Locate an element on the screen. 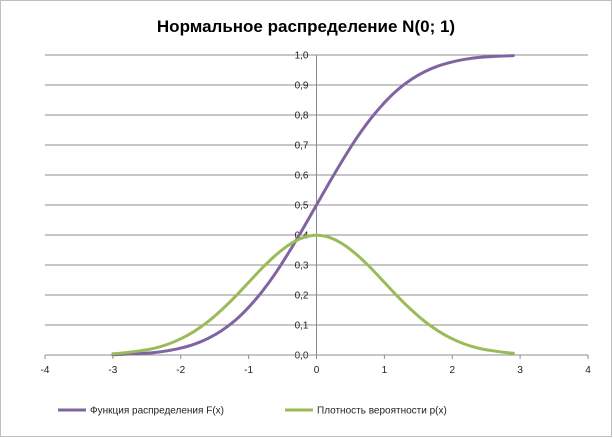 The width and height of the screenshot is (613, 438). y-tick-label: 0,2 is located at coordinates (302, 296).